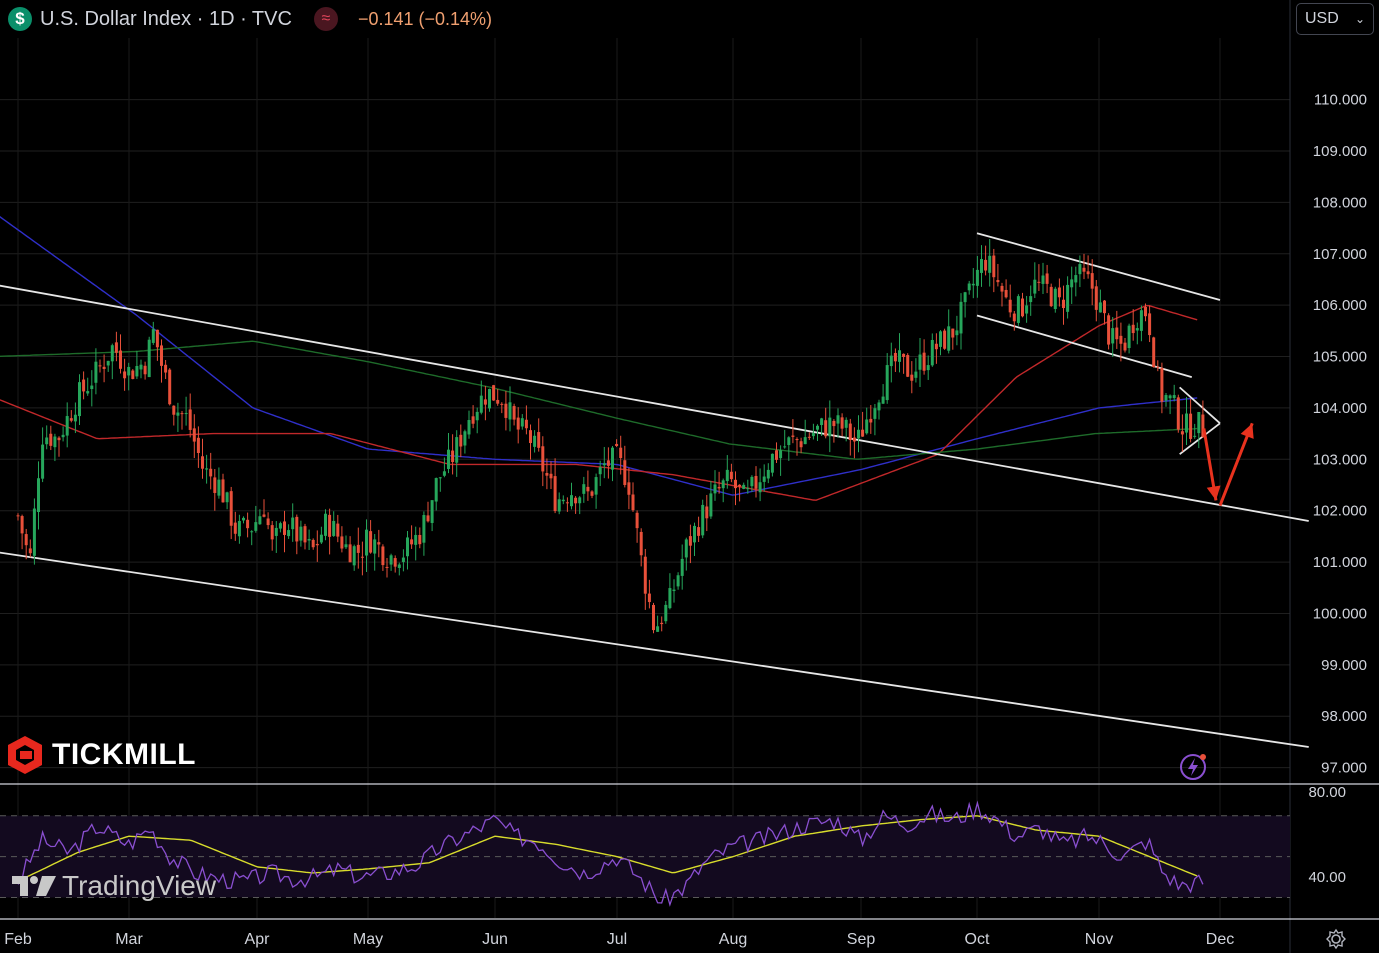 The height and width of the screenshot is (953, 1379). What do you see at coordinates (1340, 408) in the screenshot?
I see `price-tick-label: 104.000` at bounding box center [1340, 408].